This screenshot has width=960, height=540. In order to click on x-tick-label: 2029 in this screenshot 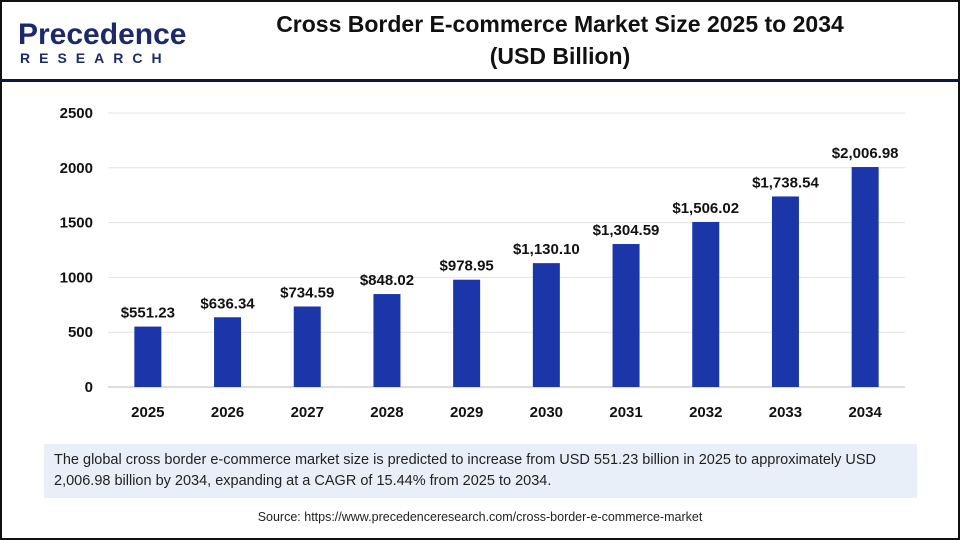, I will do `click(466, 412)`.